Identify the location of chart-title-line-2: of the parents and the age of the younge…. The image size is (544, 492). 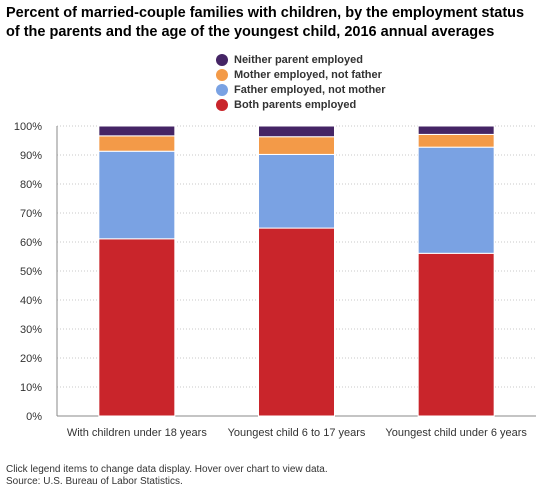
(250, 32).